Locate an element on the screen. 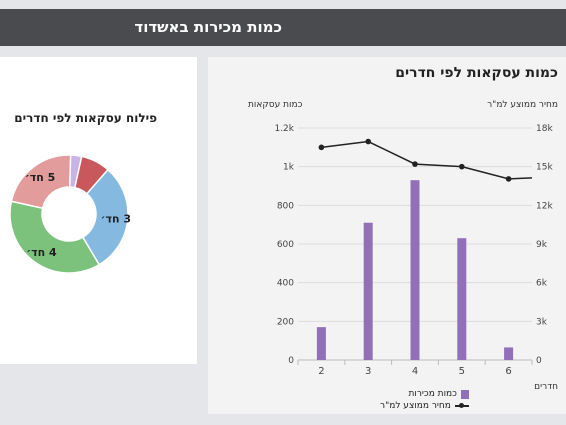 The height and width of the screenshot is (425, 566). right-axis-title: מחיר ממוצע למ"ר is located at coordinates (522, 105).